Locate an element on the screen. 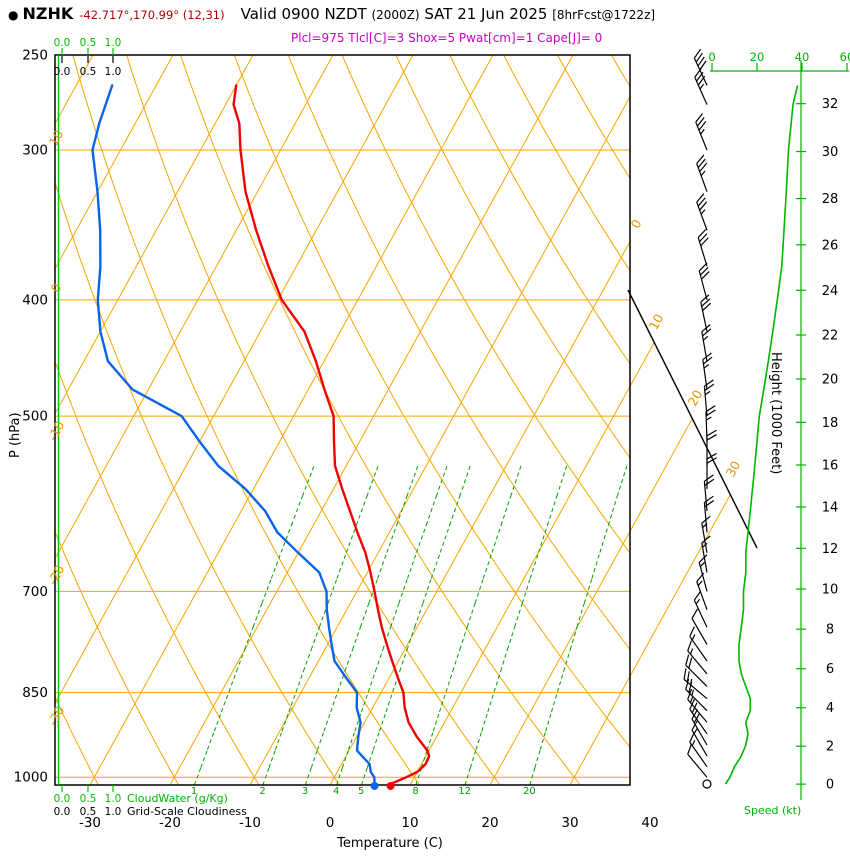 The width and height of the screenshot is (850, 860). svg-text: 24 is located at coordinates (830, 291).